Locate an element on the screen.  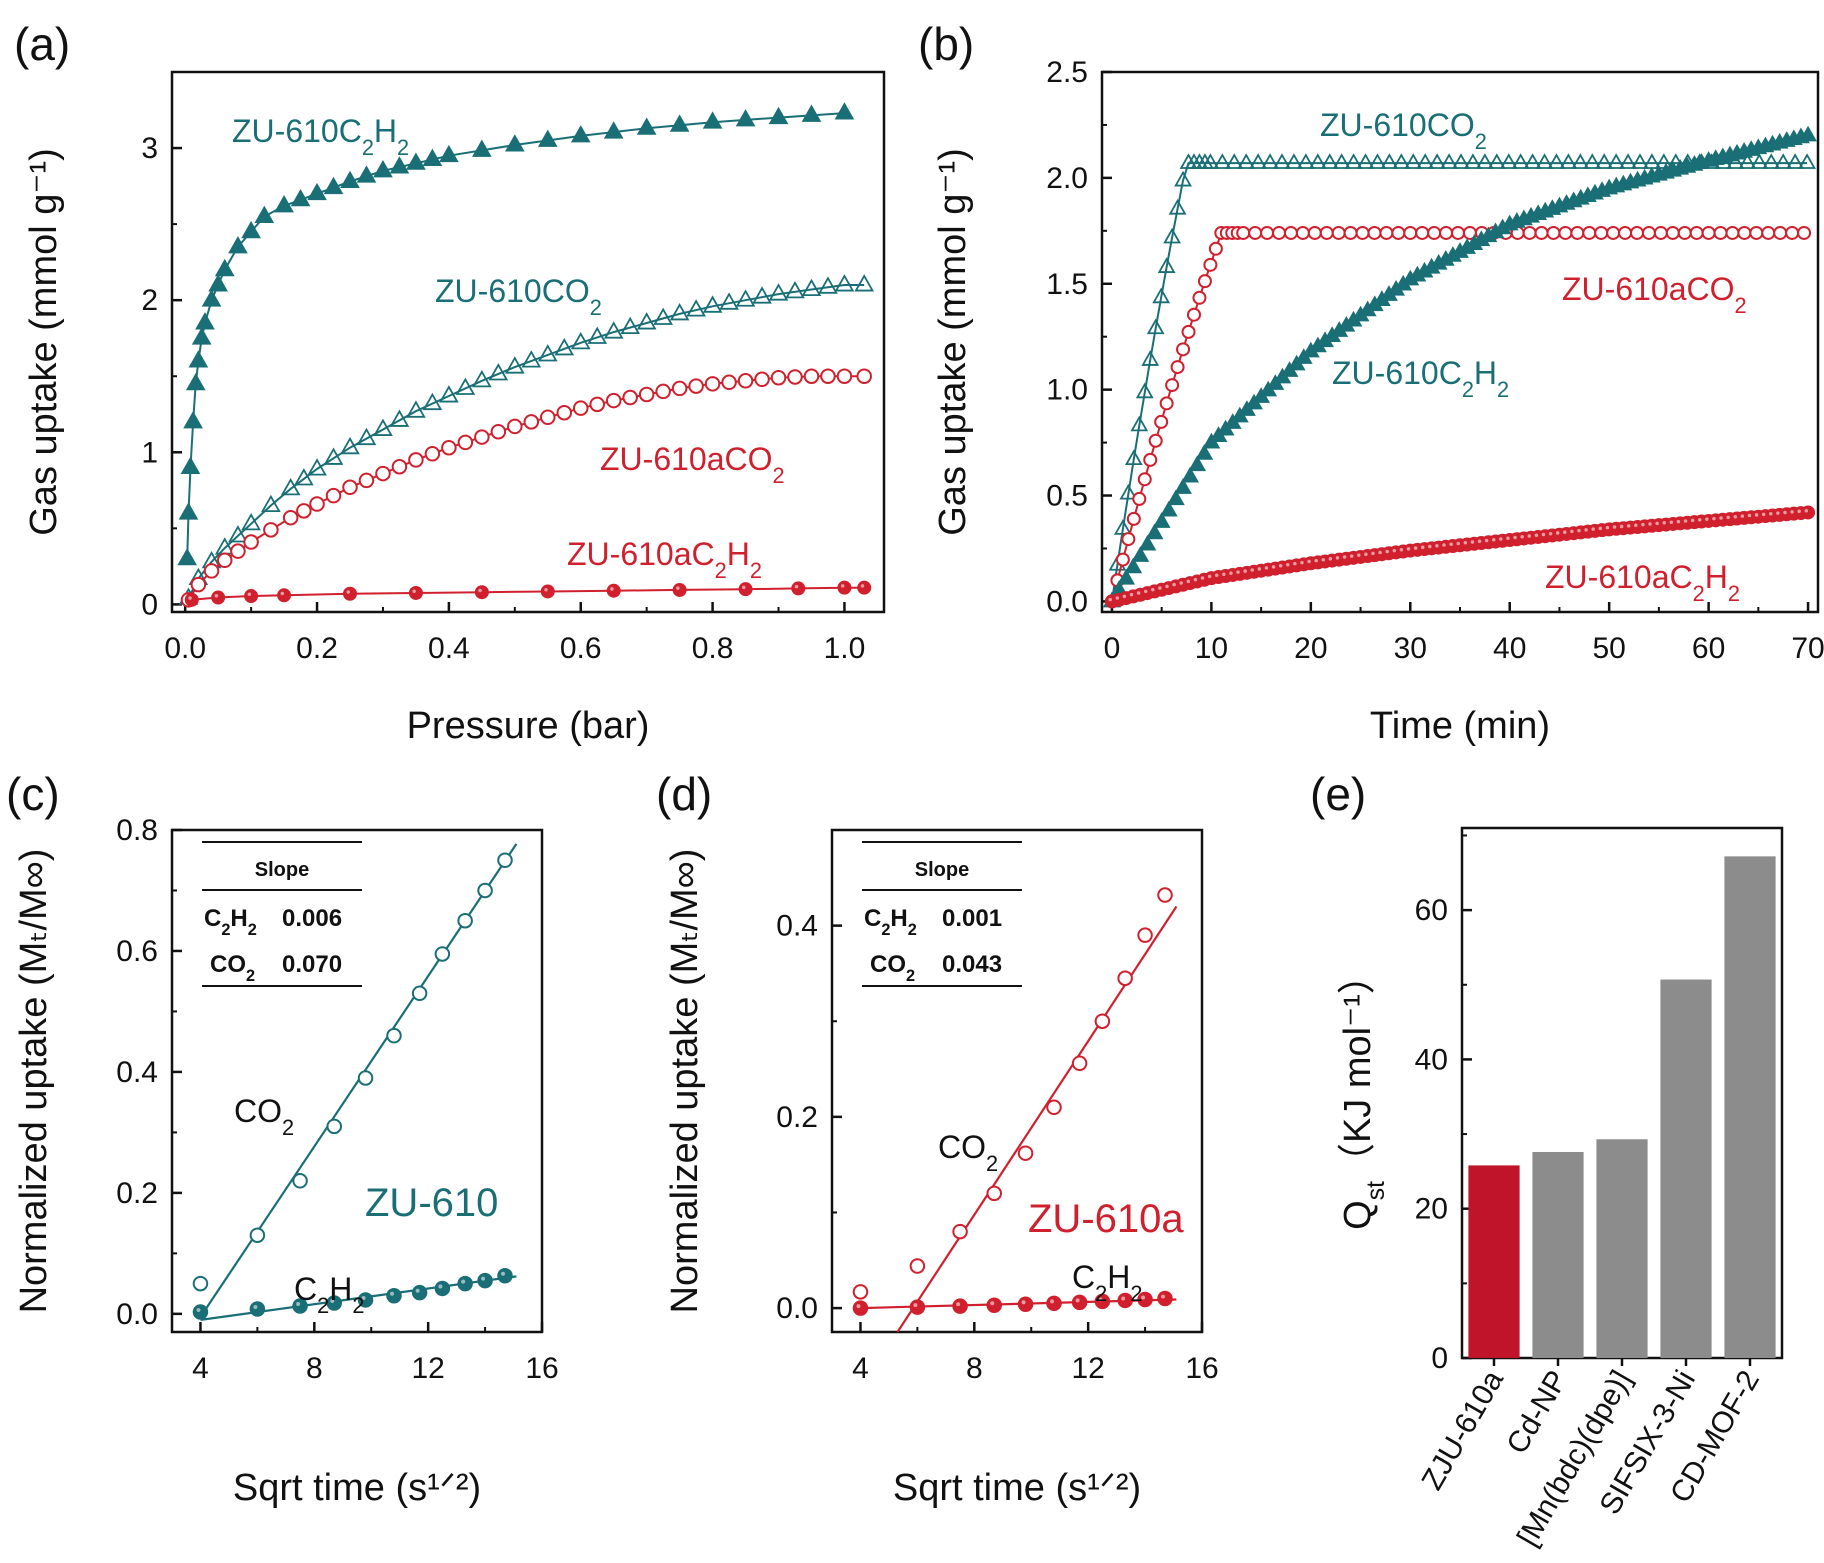
y-tick-label: 1.0 is located at coordinates (1067, 390).